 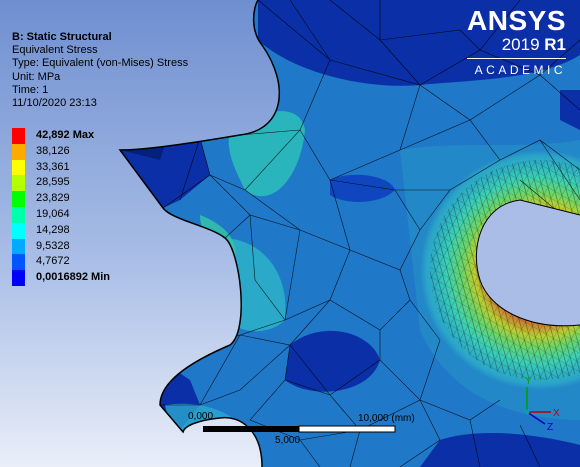 I want to click on legend-value-label: 42,892 Max, so click(x=65, y=135).